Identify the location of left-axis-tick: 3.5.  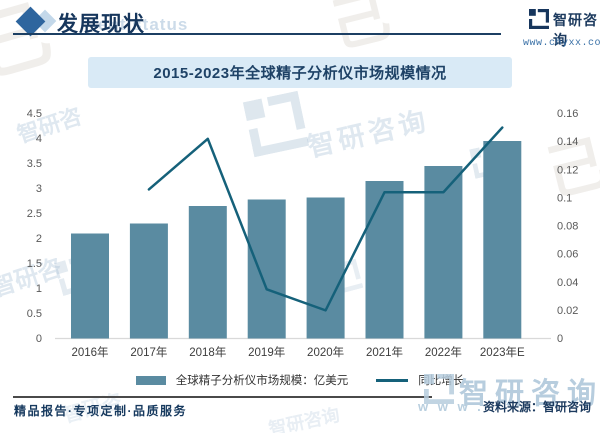
(34, 164).